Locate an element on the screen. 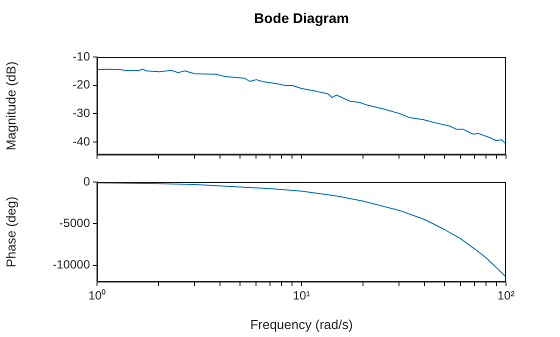 Image resolution: width=560 pixels, height=337 pixels. y-tick-label: -10 is located at coordinates (81, 56).